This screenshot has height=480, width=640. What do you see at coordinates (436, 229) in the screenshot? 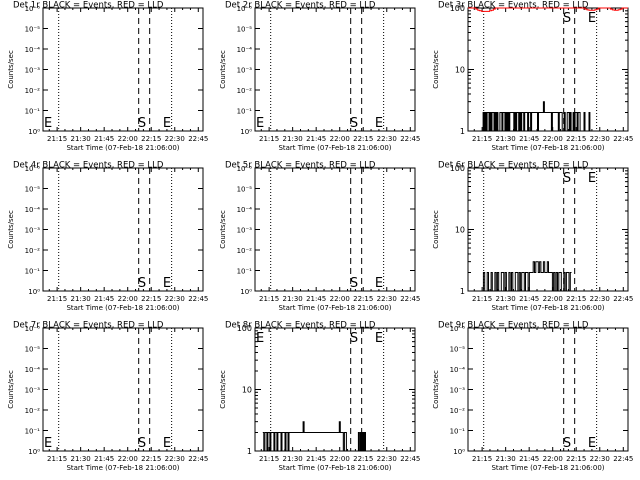
I see `panel-6-ylabel: Counts/sec` at bounding box center [436, 229].